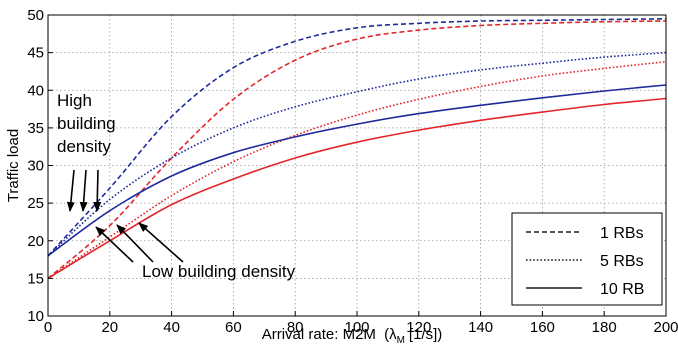 Image resolution: width=678 pixels, height=345 pixels. I want to click on x-axis-label-subscript: M, so click(401, 340).